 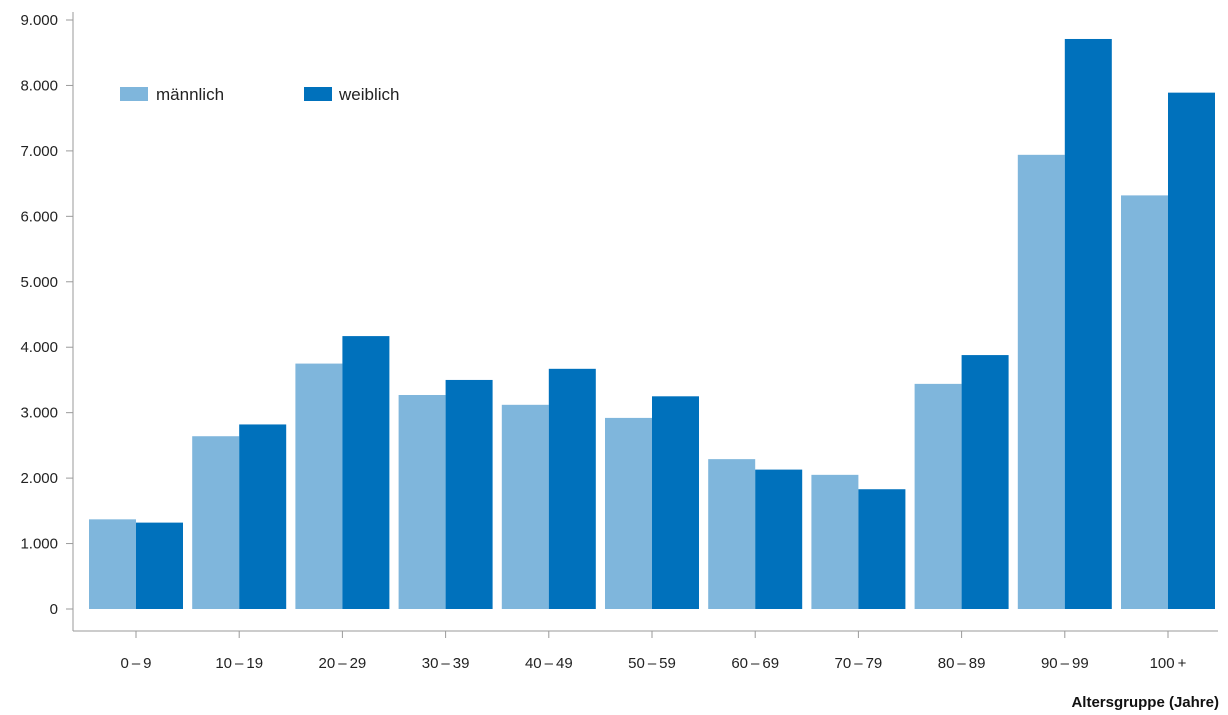 I want to click on y-tick-label: 0, so click(x=54, y=609).